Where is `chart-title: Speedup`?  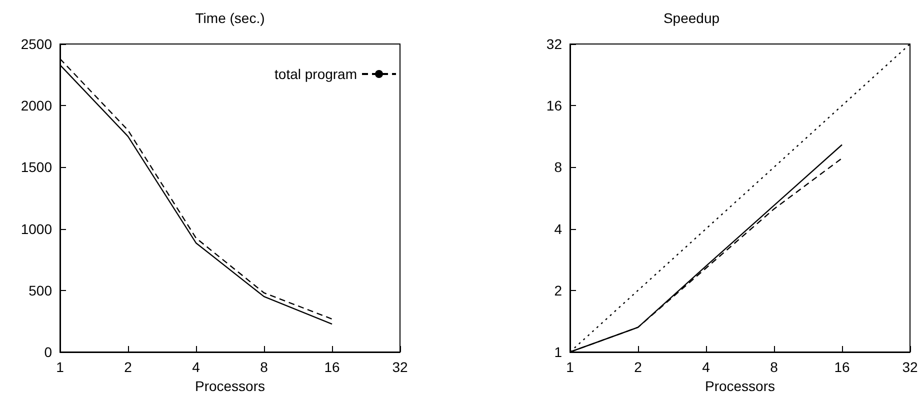
chart-title: Speedup is located at coordinates (691, 18).